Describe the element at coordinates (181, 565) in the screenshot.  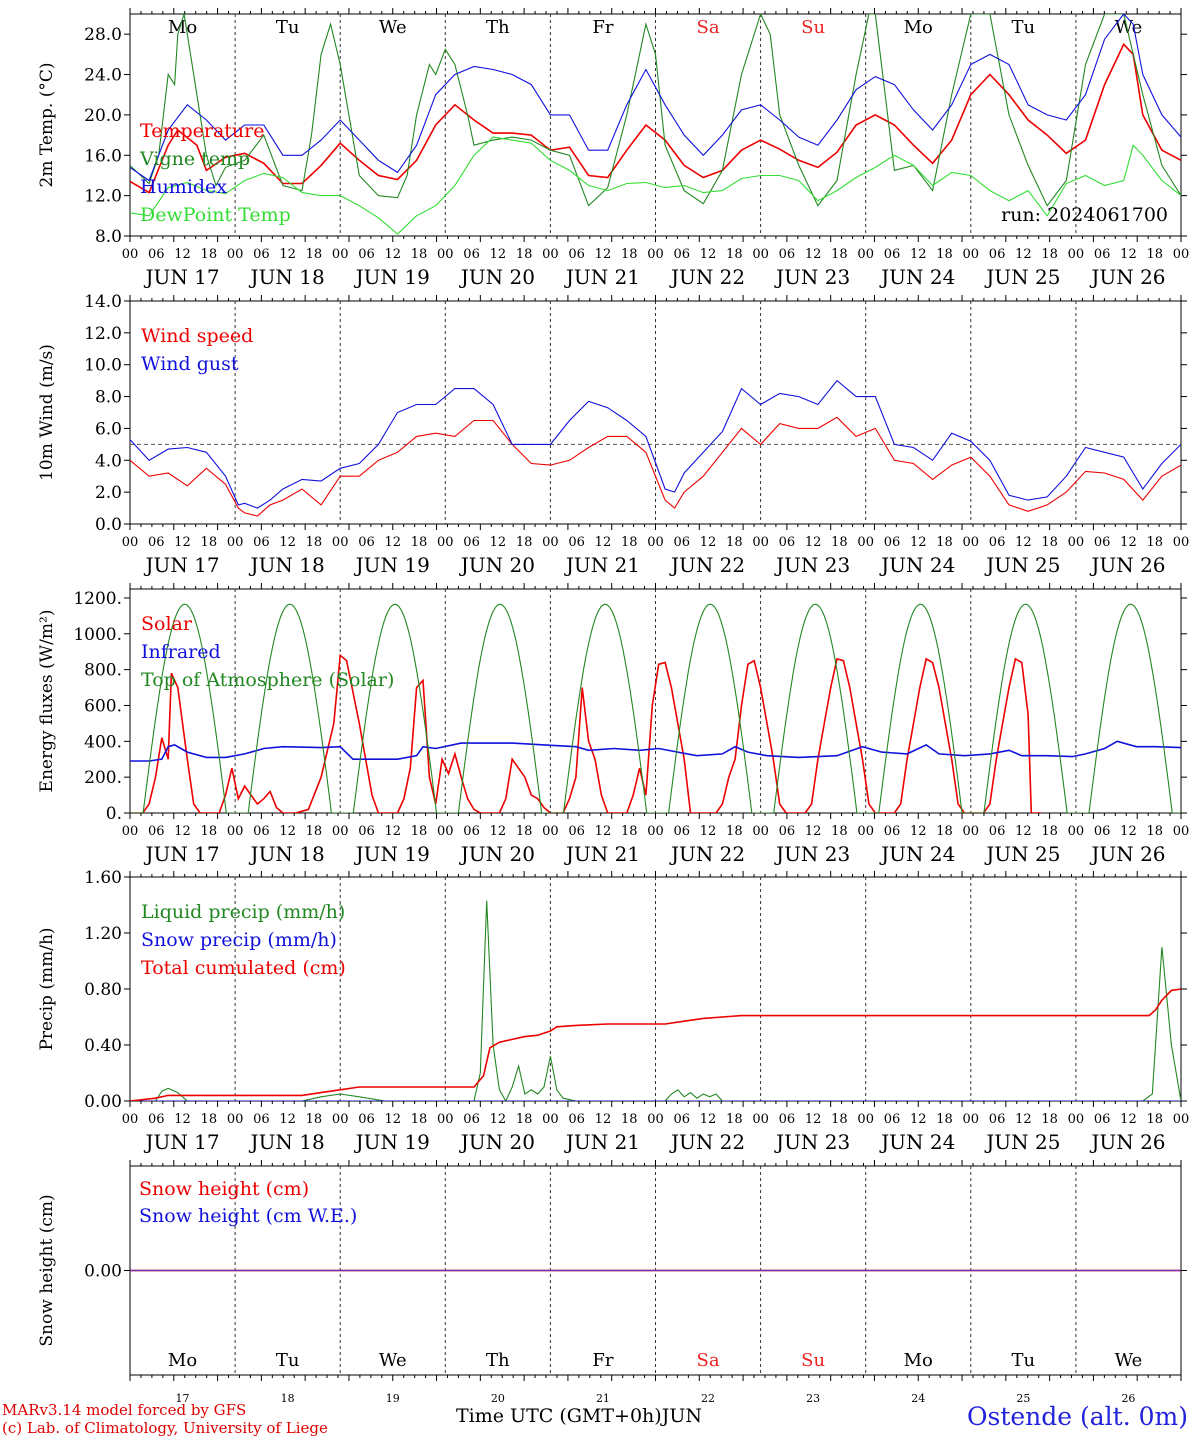
I see `date-label: JUN 17` at that location.